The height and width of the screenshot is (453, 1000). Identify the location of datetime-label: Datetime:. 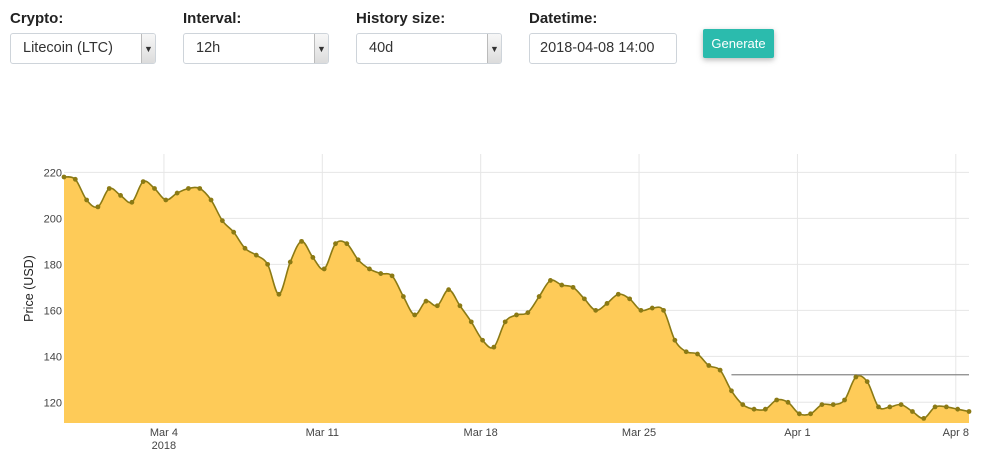
(563, 18).